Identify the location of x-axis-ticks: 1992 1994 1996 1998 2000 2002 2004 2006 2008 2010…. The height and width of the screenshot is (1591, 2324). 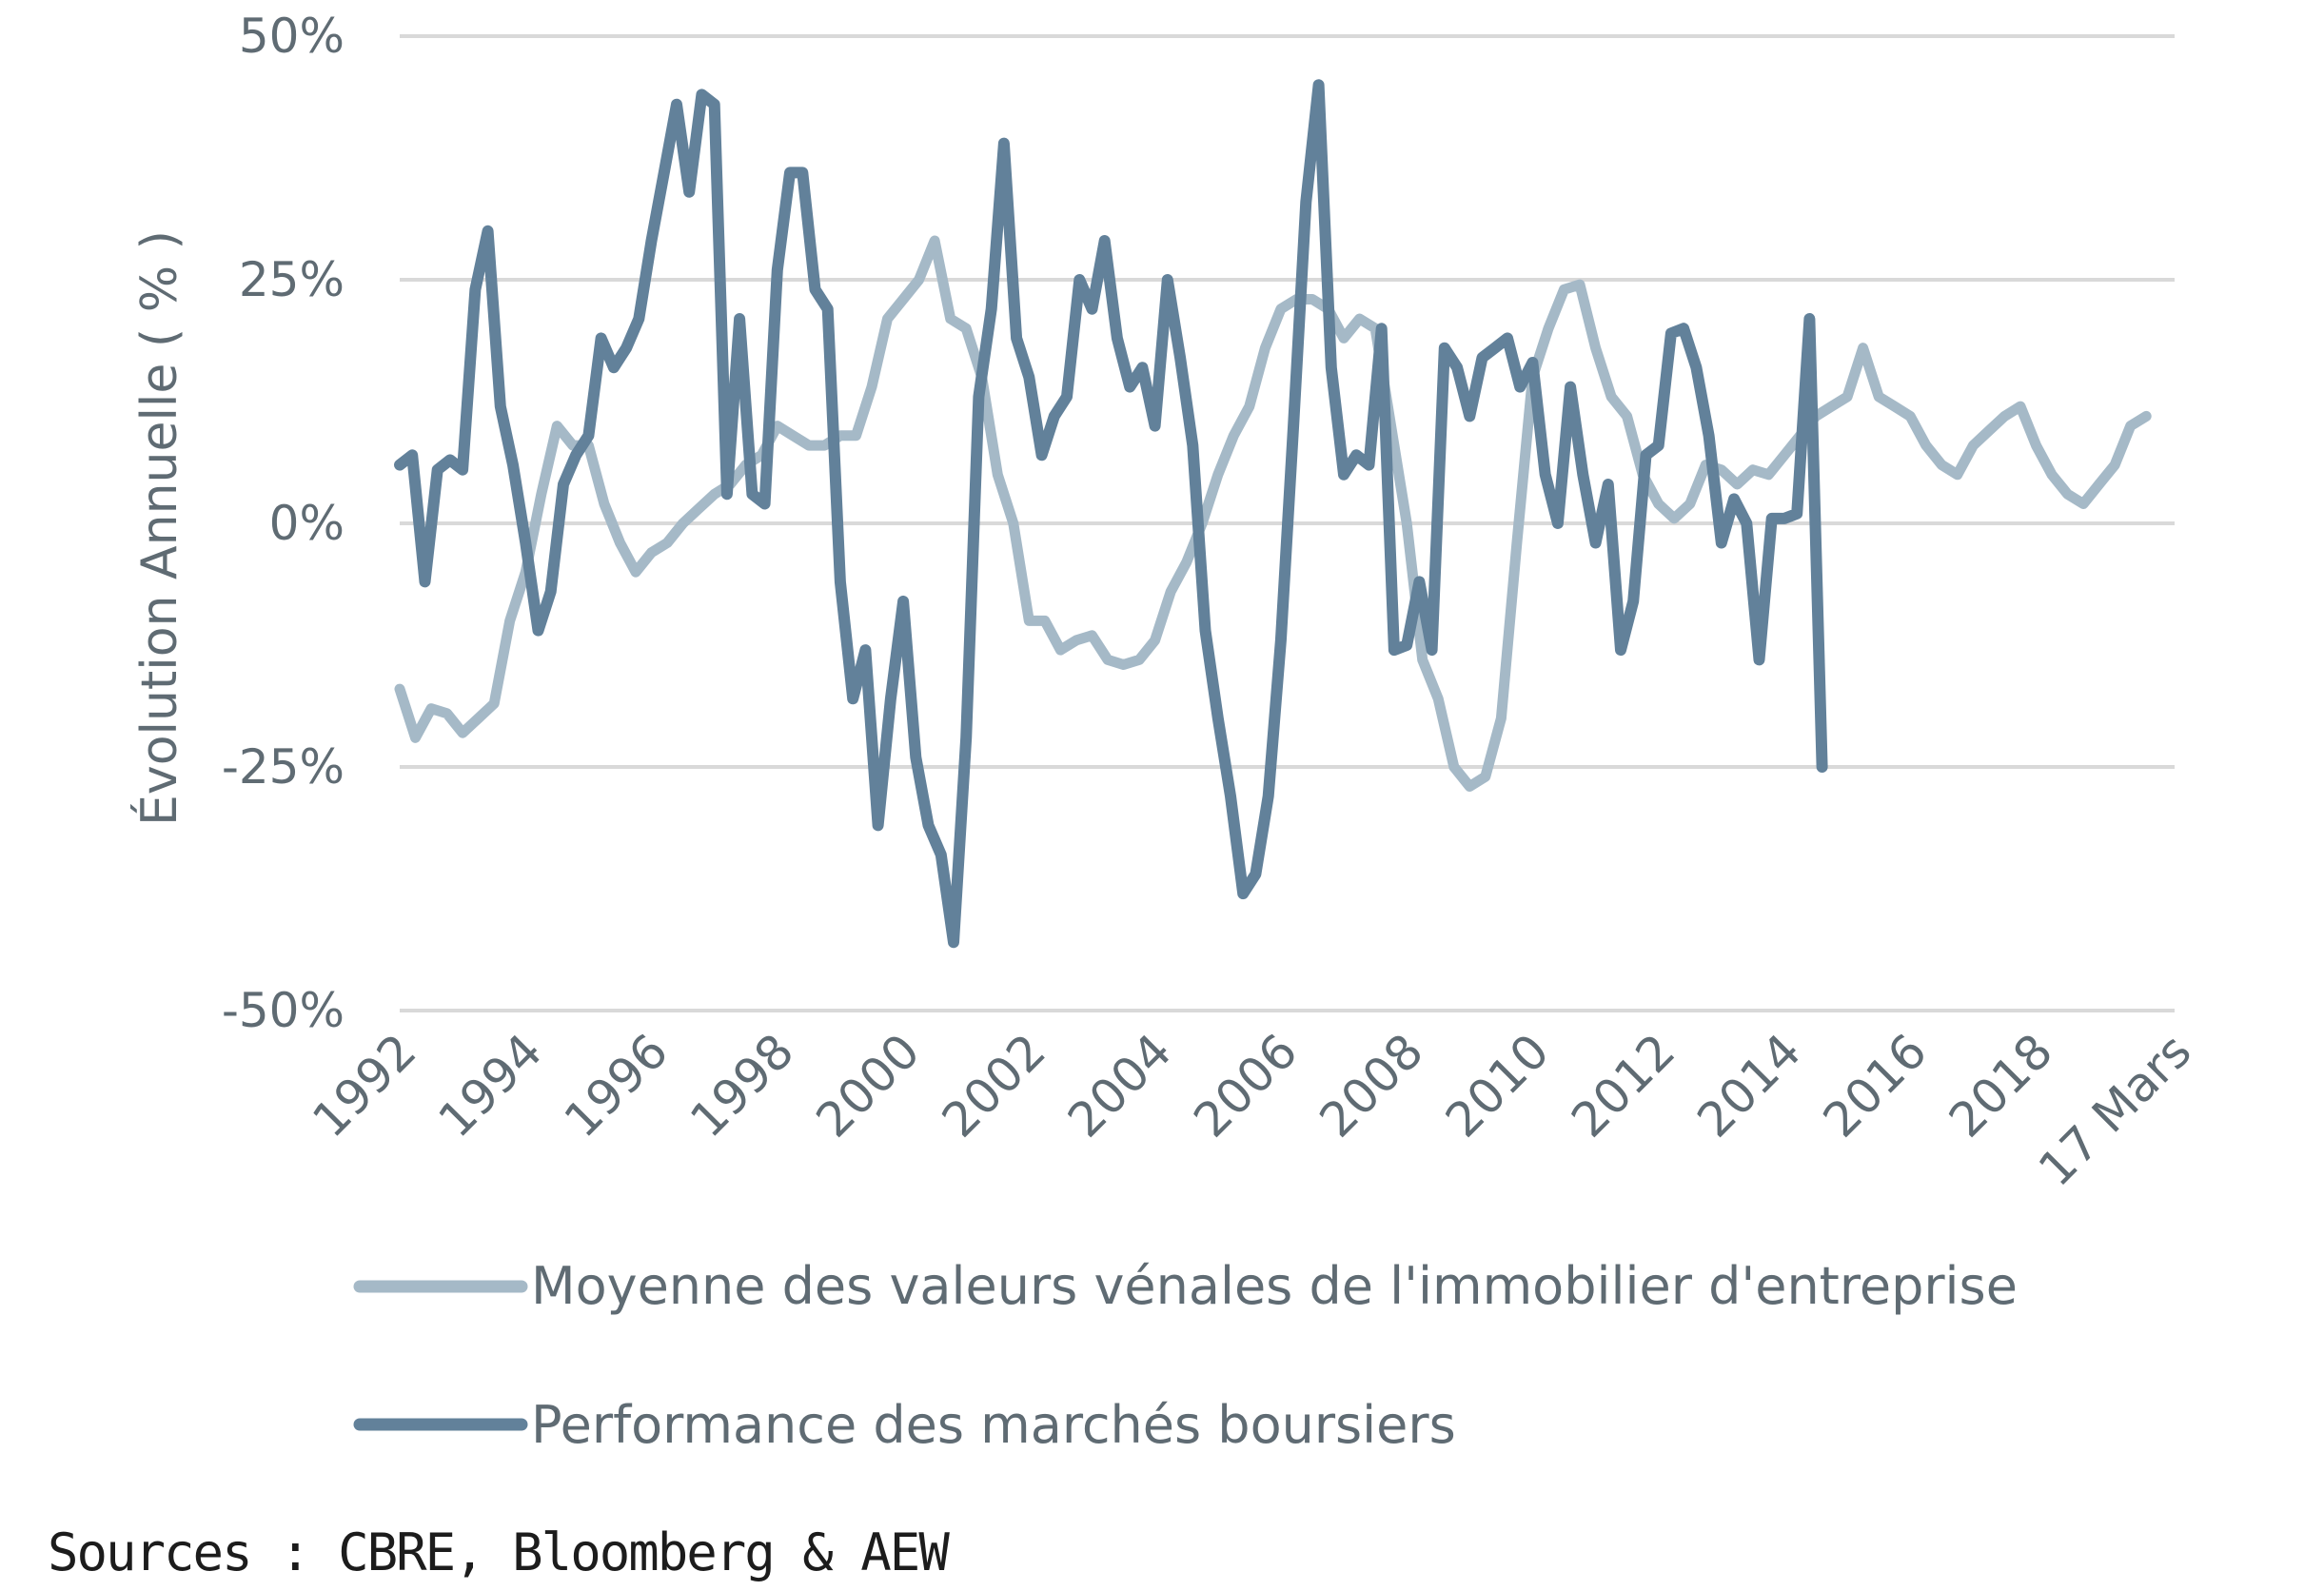
(1251, 1109).